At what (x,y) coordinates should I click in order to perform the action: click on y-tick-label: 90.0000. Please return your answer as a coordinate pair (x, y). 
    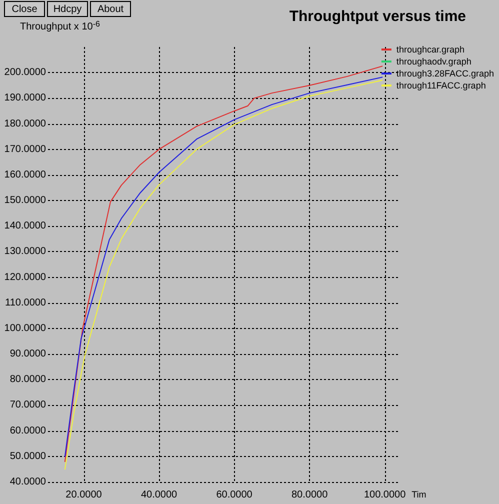
    Looking at the image, I should click on (28, 354).